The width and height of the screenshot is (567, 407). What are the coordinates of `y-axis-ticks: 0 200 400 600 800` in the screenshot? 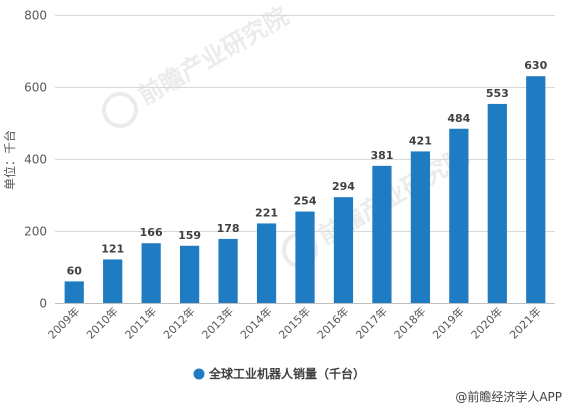 It's located at (35, 160).